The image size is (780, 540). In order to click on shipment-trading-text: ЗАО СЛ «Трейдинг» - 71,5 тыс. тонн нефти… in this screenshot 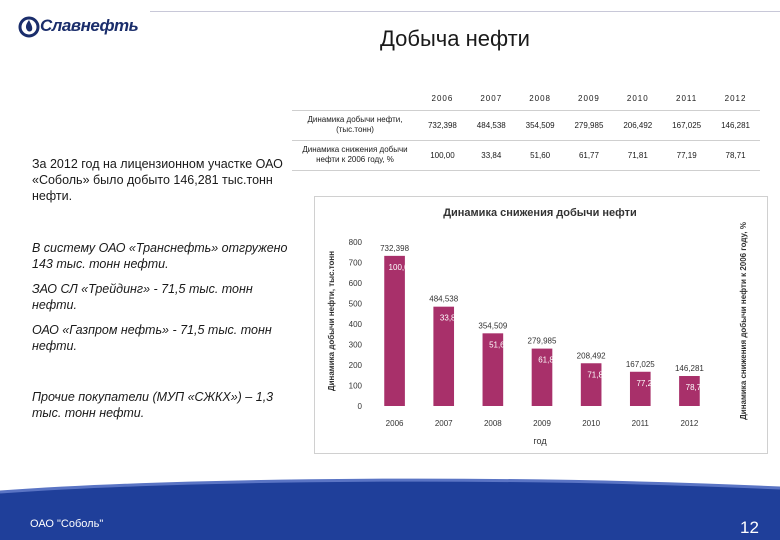, I will do `click(142, 297)`.